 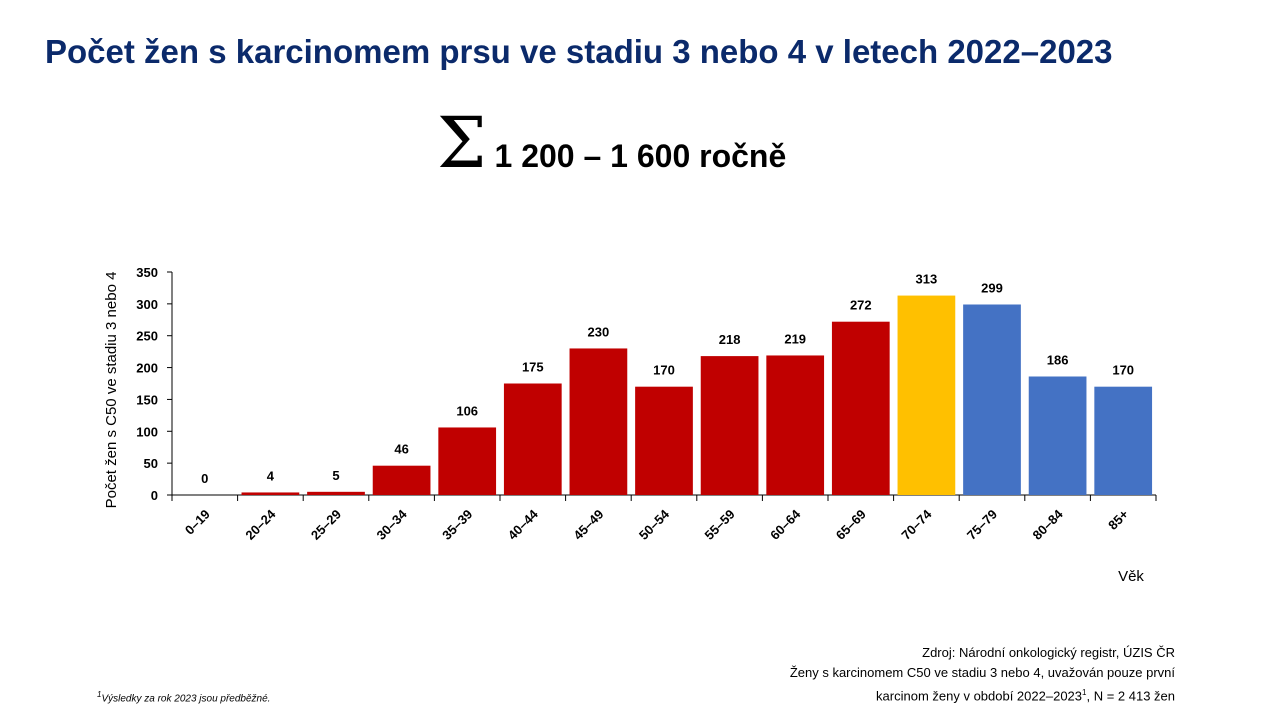 I want to click on footnote-superscript: 1, so click(x=99, y=694).